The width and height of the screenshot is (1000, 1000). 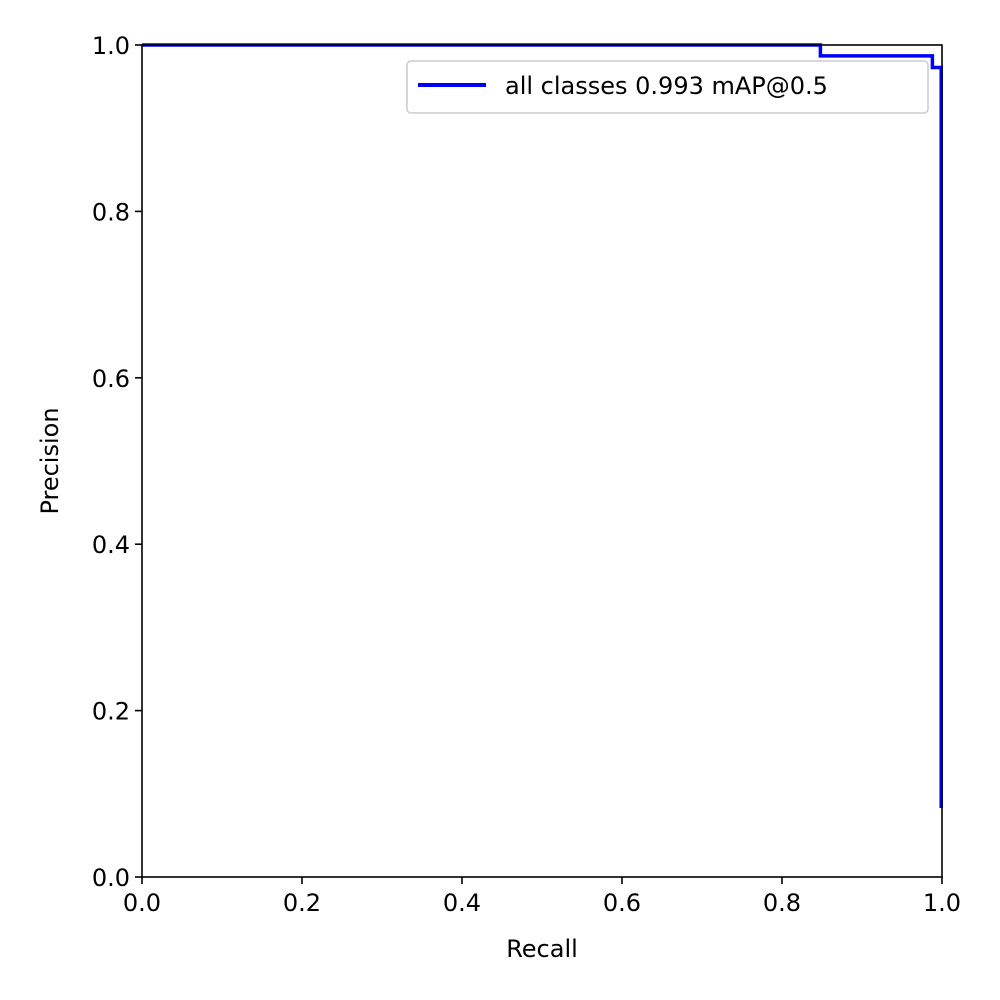 I want to click on x-axis-title: Recall, so click(x=542, y=949).